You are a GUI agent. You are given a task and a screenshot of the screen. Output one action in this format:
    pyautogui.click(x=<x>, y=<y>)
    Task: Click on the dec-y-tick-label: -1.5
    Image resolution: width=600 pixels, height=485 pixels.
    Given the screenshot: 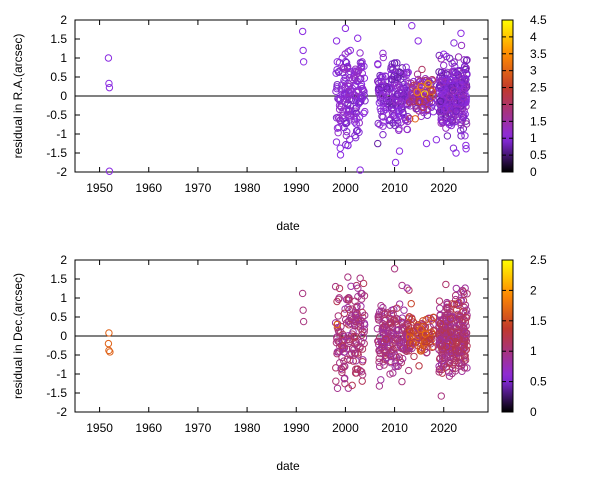 What is the action you would take?
    pyautogui.click(x=56, y=393)
    